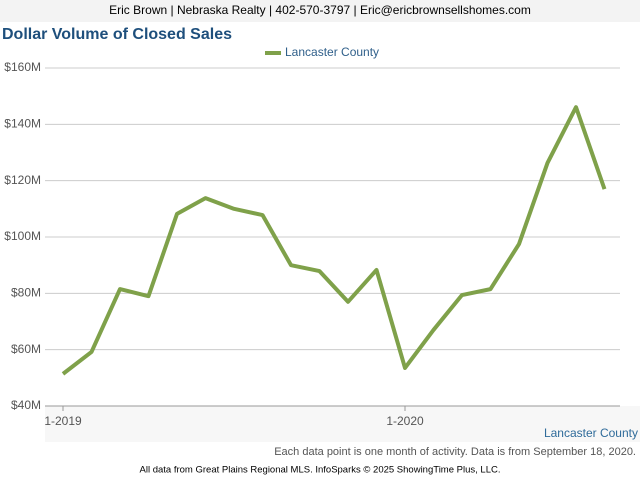  Describe the element at coordinates (22, 124) in the screenshot. I see `y-tick-label: $140M` at that location.